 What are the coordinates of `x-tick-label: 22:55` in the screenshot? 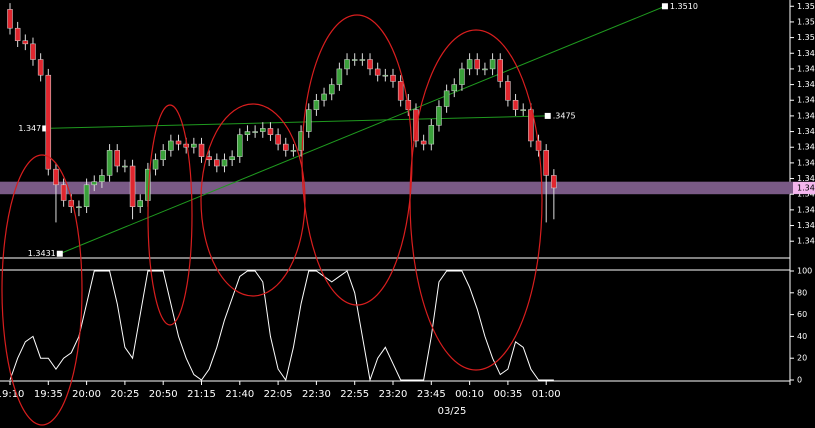 It's located at (354, 394).